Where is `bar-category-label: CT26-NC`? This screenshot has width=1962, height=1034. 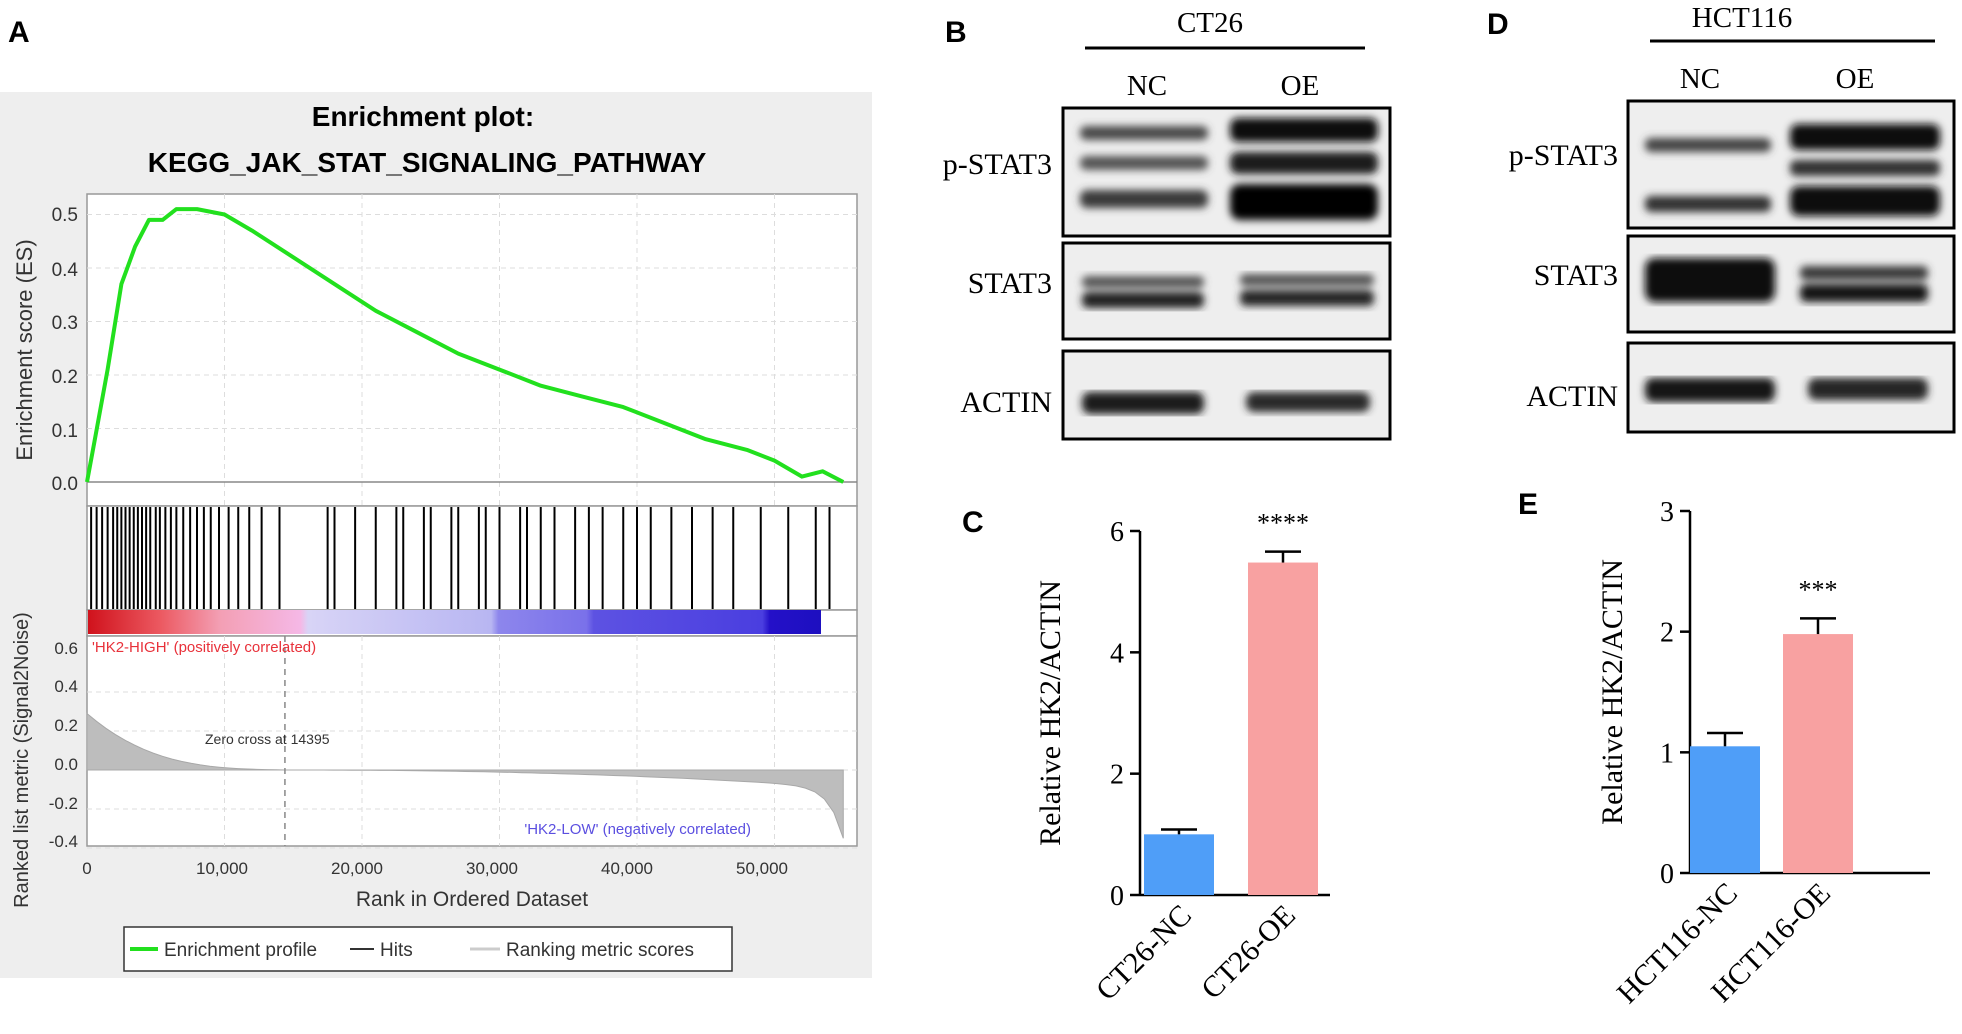 bar-category-label: CT26-NC is located at coordinates (1144, 953).